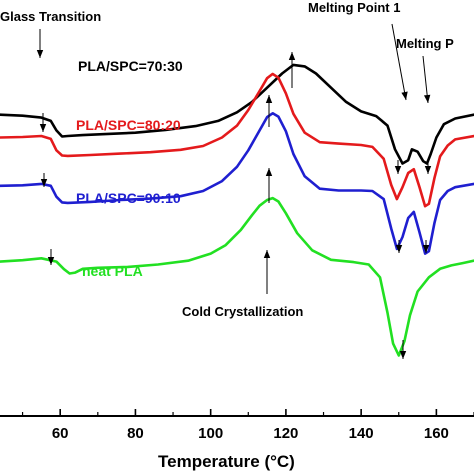 Image resolution: width=474 pixels, height=474 pixels. What do you see at coordinates (285, 433) in the screenshot?
I see `x-tick-label: 120` at bounding box center [285, 433].